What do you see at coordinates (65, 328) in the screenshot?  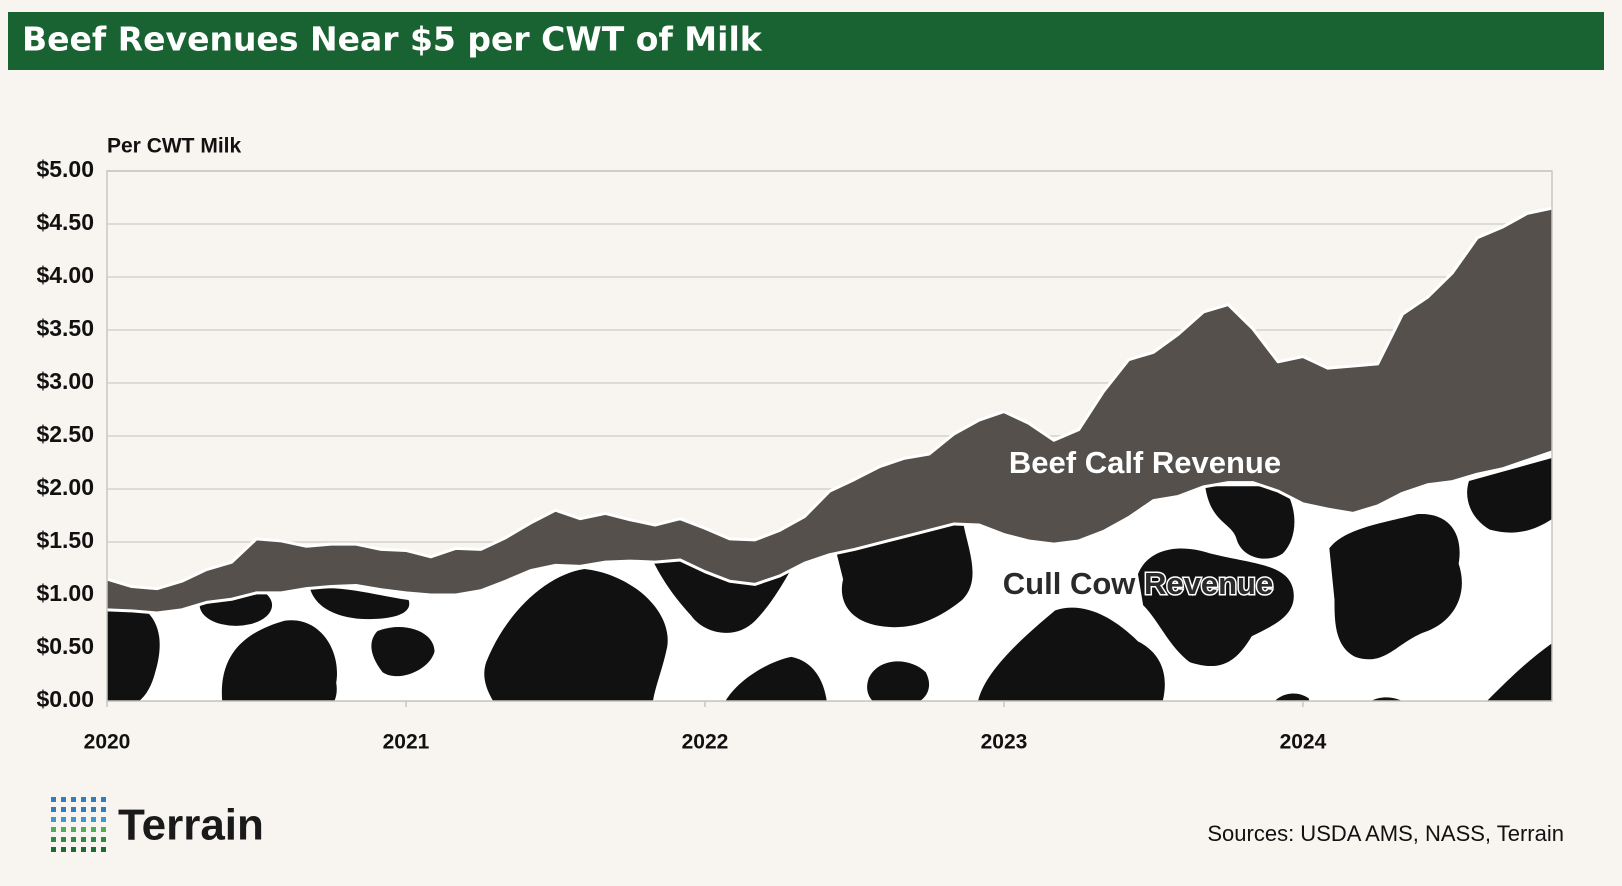 I see `y-tick-label: $3.50` at bounding box center [65, 328].